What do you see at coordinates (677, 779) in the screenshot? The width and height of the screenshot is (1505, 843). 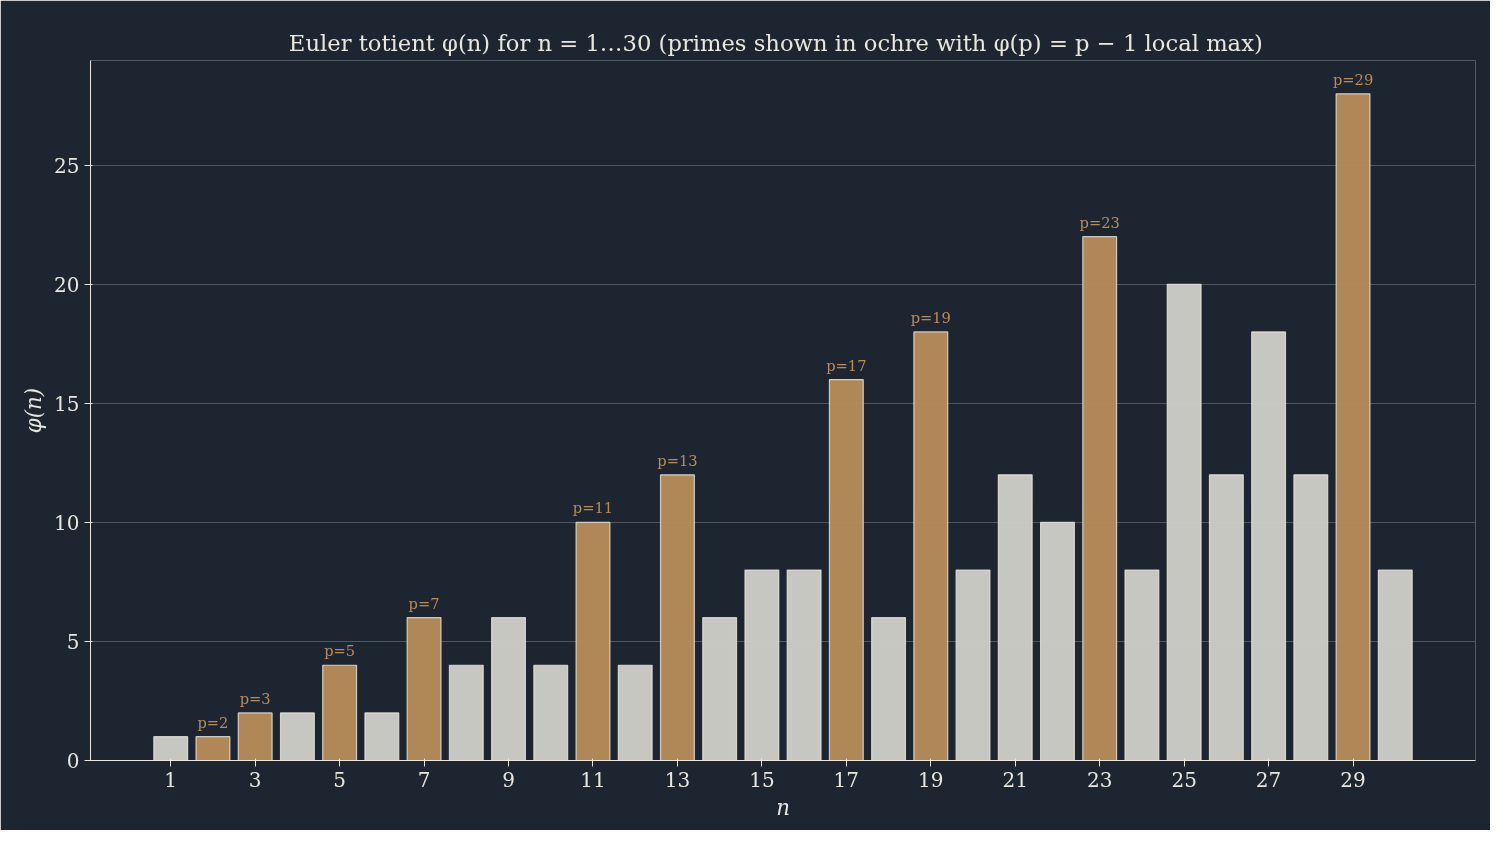 I see `x-tick-label: 13` at bounding box center [677, 779].